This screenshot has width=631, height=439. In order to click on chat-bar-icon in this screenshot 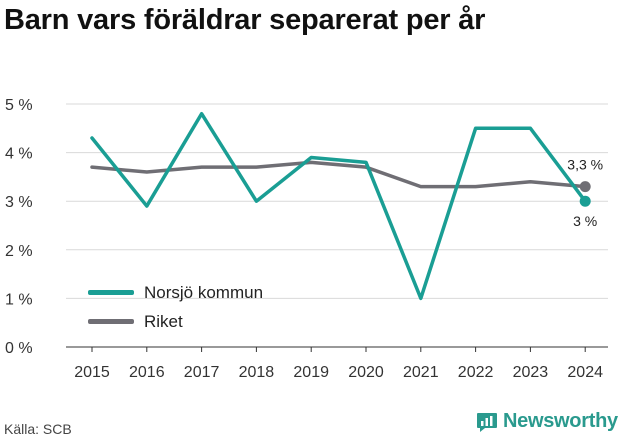, I will do `click(487, 422)`.